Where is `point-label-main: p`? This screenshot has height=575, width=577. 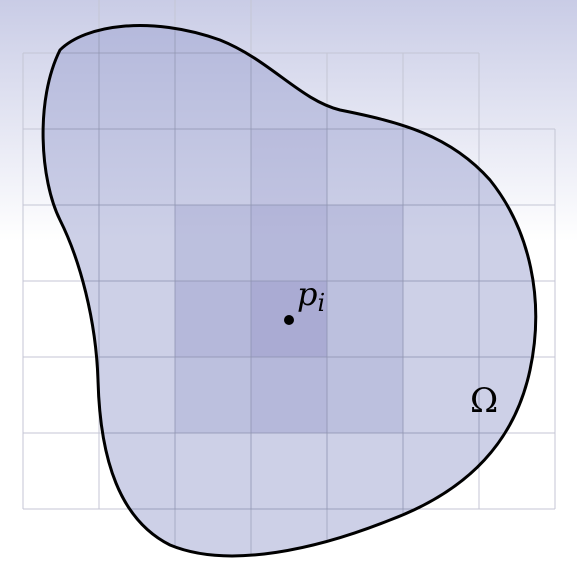 point-label-main: p is located at coordinates (307, 294).